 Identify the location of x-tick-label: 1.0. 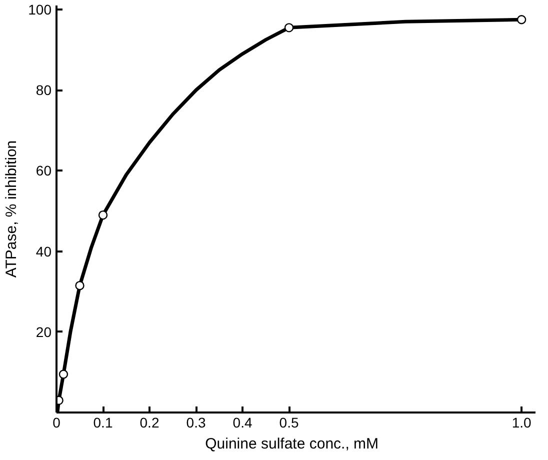
(522, 422).